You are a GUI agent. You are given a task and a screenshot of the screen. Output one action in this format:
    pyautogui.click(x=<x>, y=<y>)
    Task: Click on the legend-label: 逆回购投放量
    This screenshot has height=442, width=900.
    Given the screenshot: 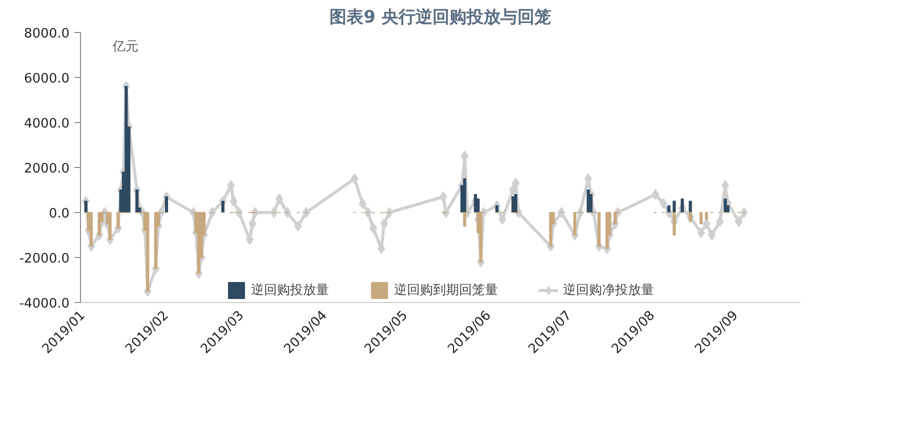 What is the action you would take?
    pyautogui.click(x=290, y=290)
    